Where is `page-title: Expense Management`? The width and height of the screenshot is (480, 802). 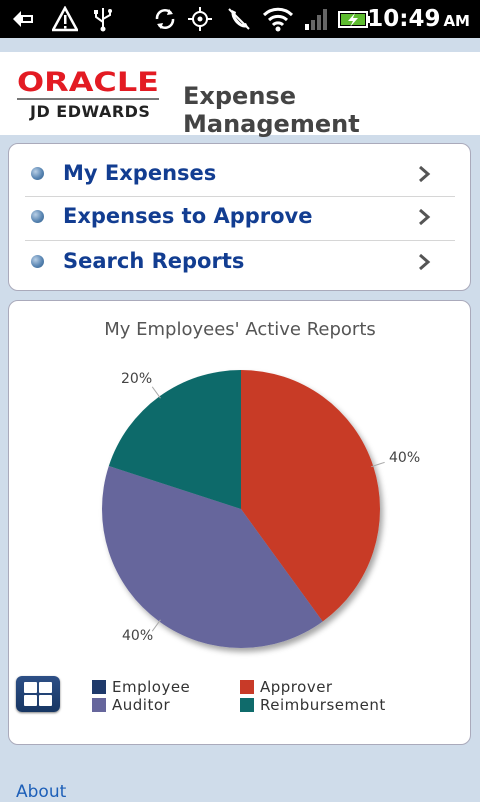
page-title: Expense Management is located at coordinates (271, 110).